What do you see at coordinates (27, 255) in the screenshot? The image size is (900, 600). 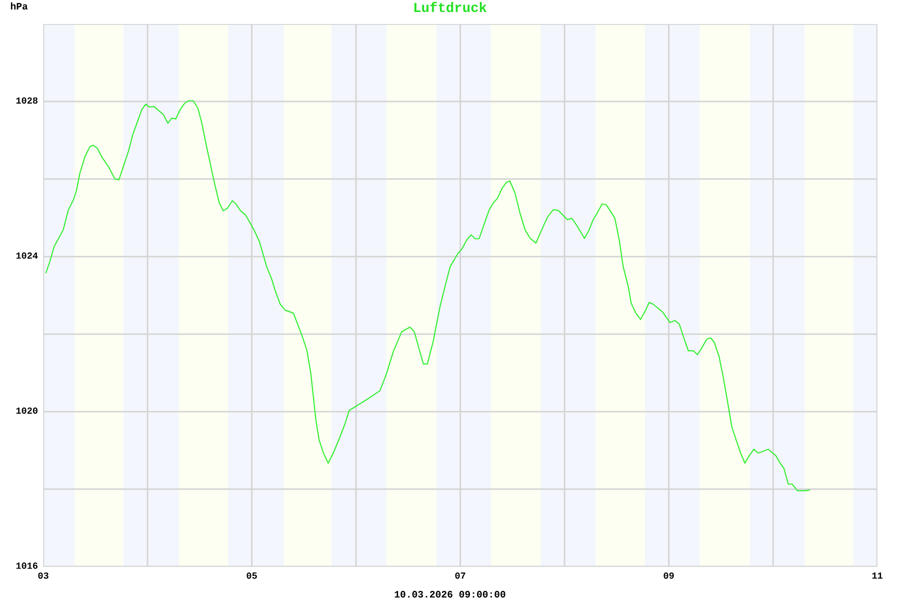 I see `y-tick-label: 1024` at bounding box center [27, 255].